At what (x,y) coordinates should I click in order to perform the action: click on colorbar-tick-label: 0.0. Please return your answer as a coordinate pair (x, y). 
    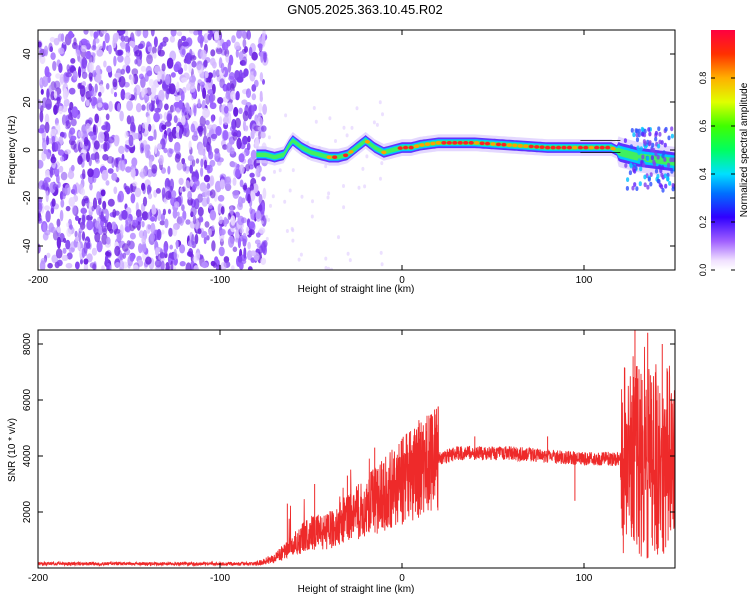
    Looking at the image, I should click on (703, 270).